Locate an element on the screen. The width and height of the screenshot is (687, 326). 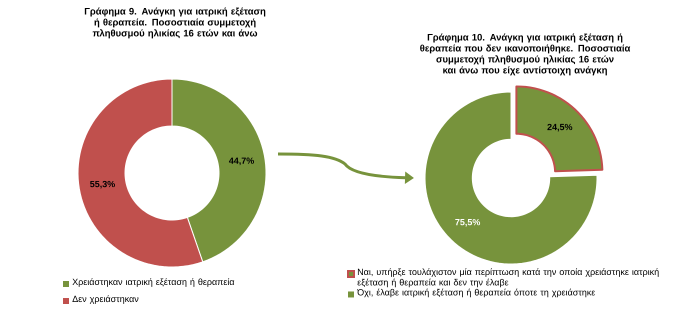
legend-label: Δεν χρειάστηκαν is located at coordinates (105, 299).